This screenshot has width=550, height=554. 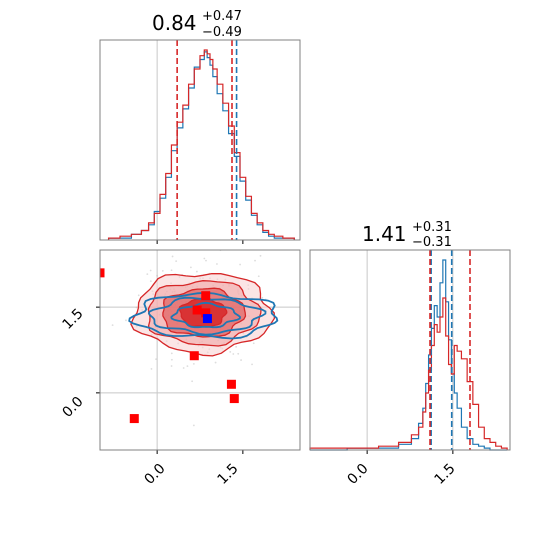 I want to click on title-param-1-minus: −0.49, so click(x=222, y=32).